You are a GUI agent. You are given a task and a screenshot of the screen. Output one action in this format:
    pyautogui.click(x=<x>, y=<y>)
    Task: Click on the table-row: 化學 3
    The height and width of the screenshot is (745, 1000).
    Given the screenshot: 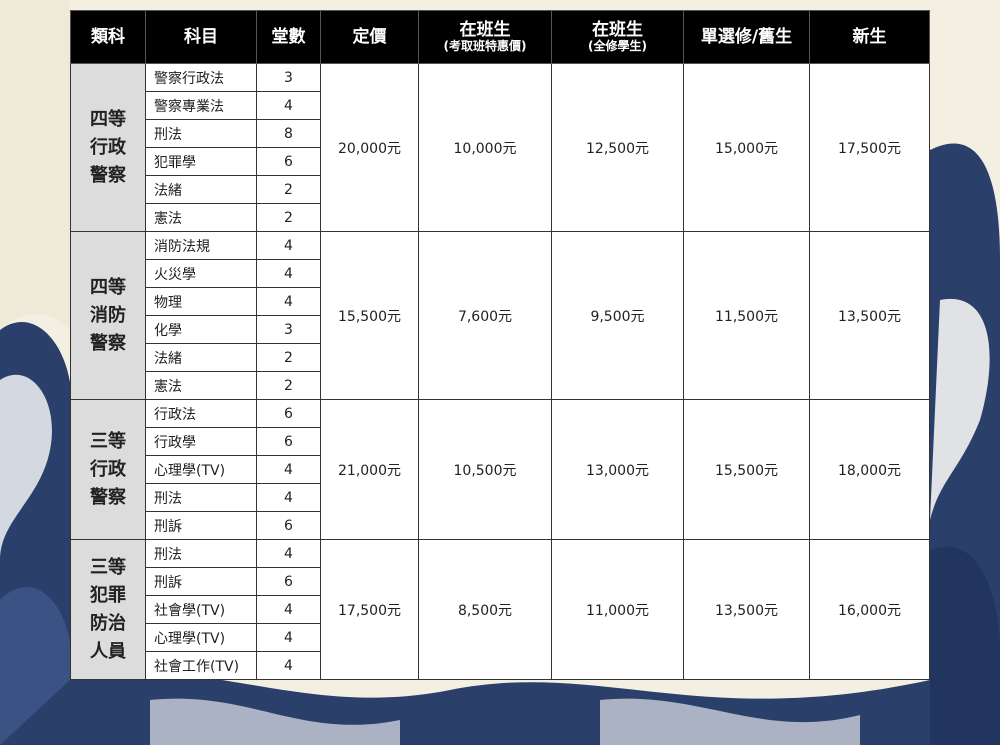 What is the action you would take?
    pyautogui.click(x=500, y=329)
    